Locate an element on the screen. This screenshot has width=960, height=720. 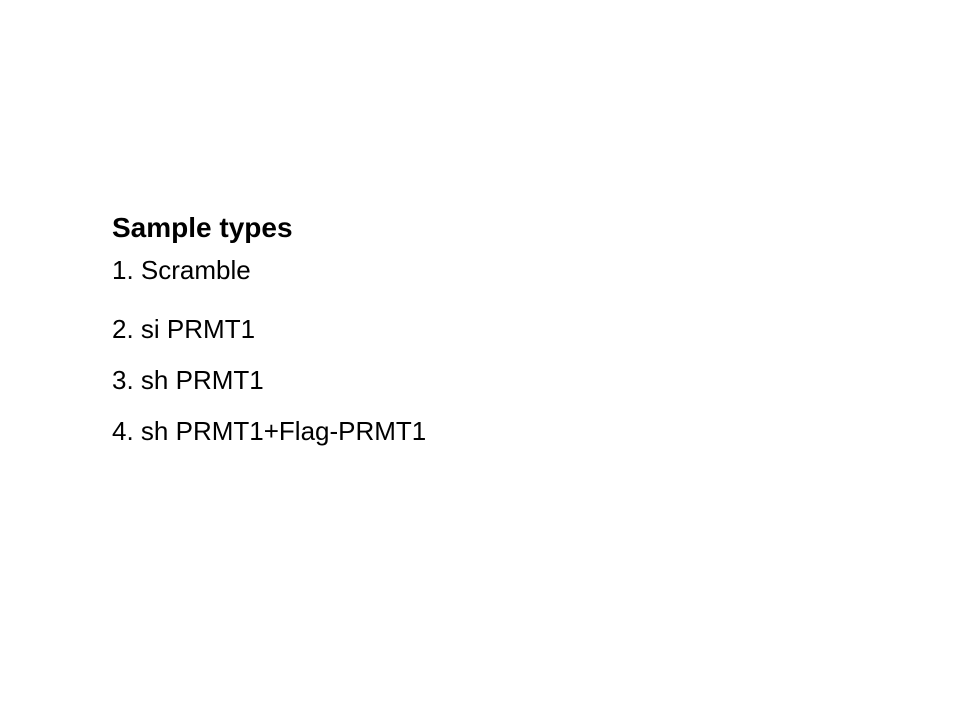
sample-item: 1. Scramble is located at coordinates (269, 270).